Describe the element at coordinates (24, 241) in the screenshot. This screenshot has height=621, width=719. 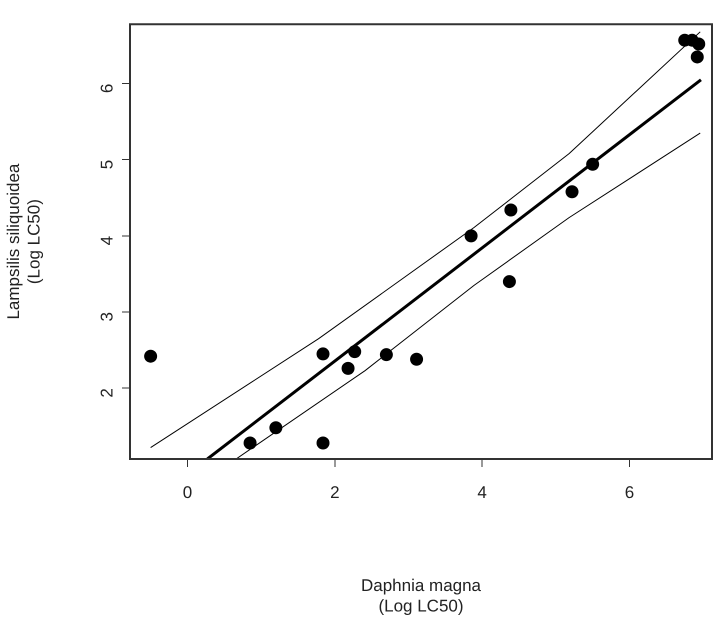
I see `y-axis-title: Lampsilis siliquoidea (Log LC50)` at that location.